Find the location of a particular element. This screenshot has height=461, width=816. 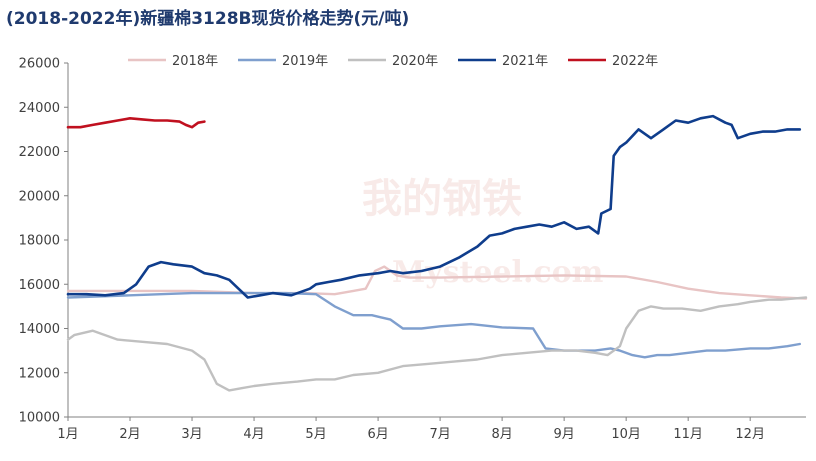

legend: 2018年 2019年 2020年 2021年 2022年 is located at coordinates (393, 61).